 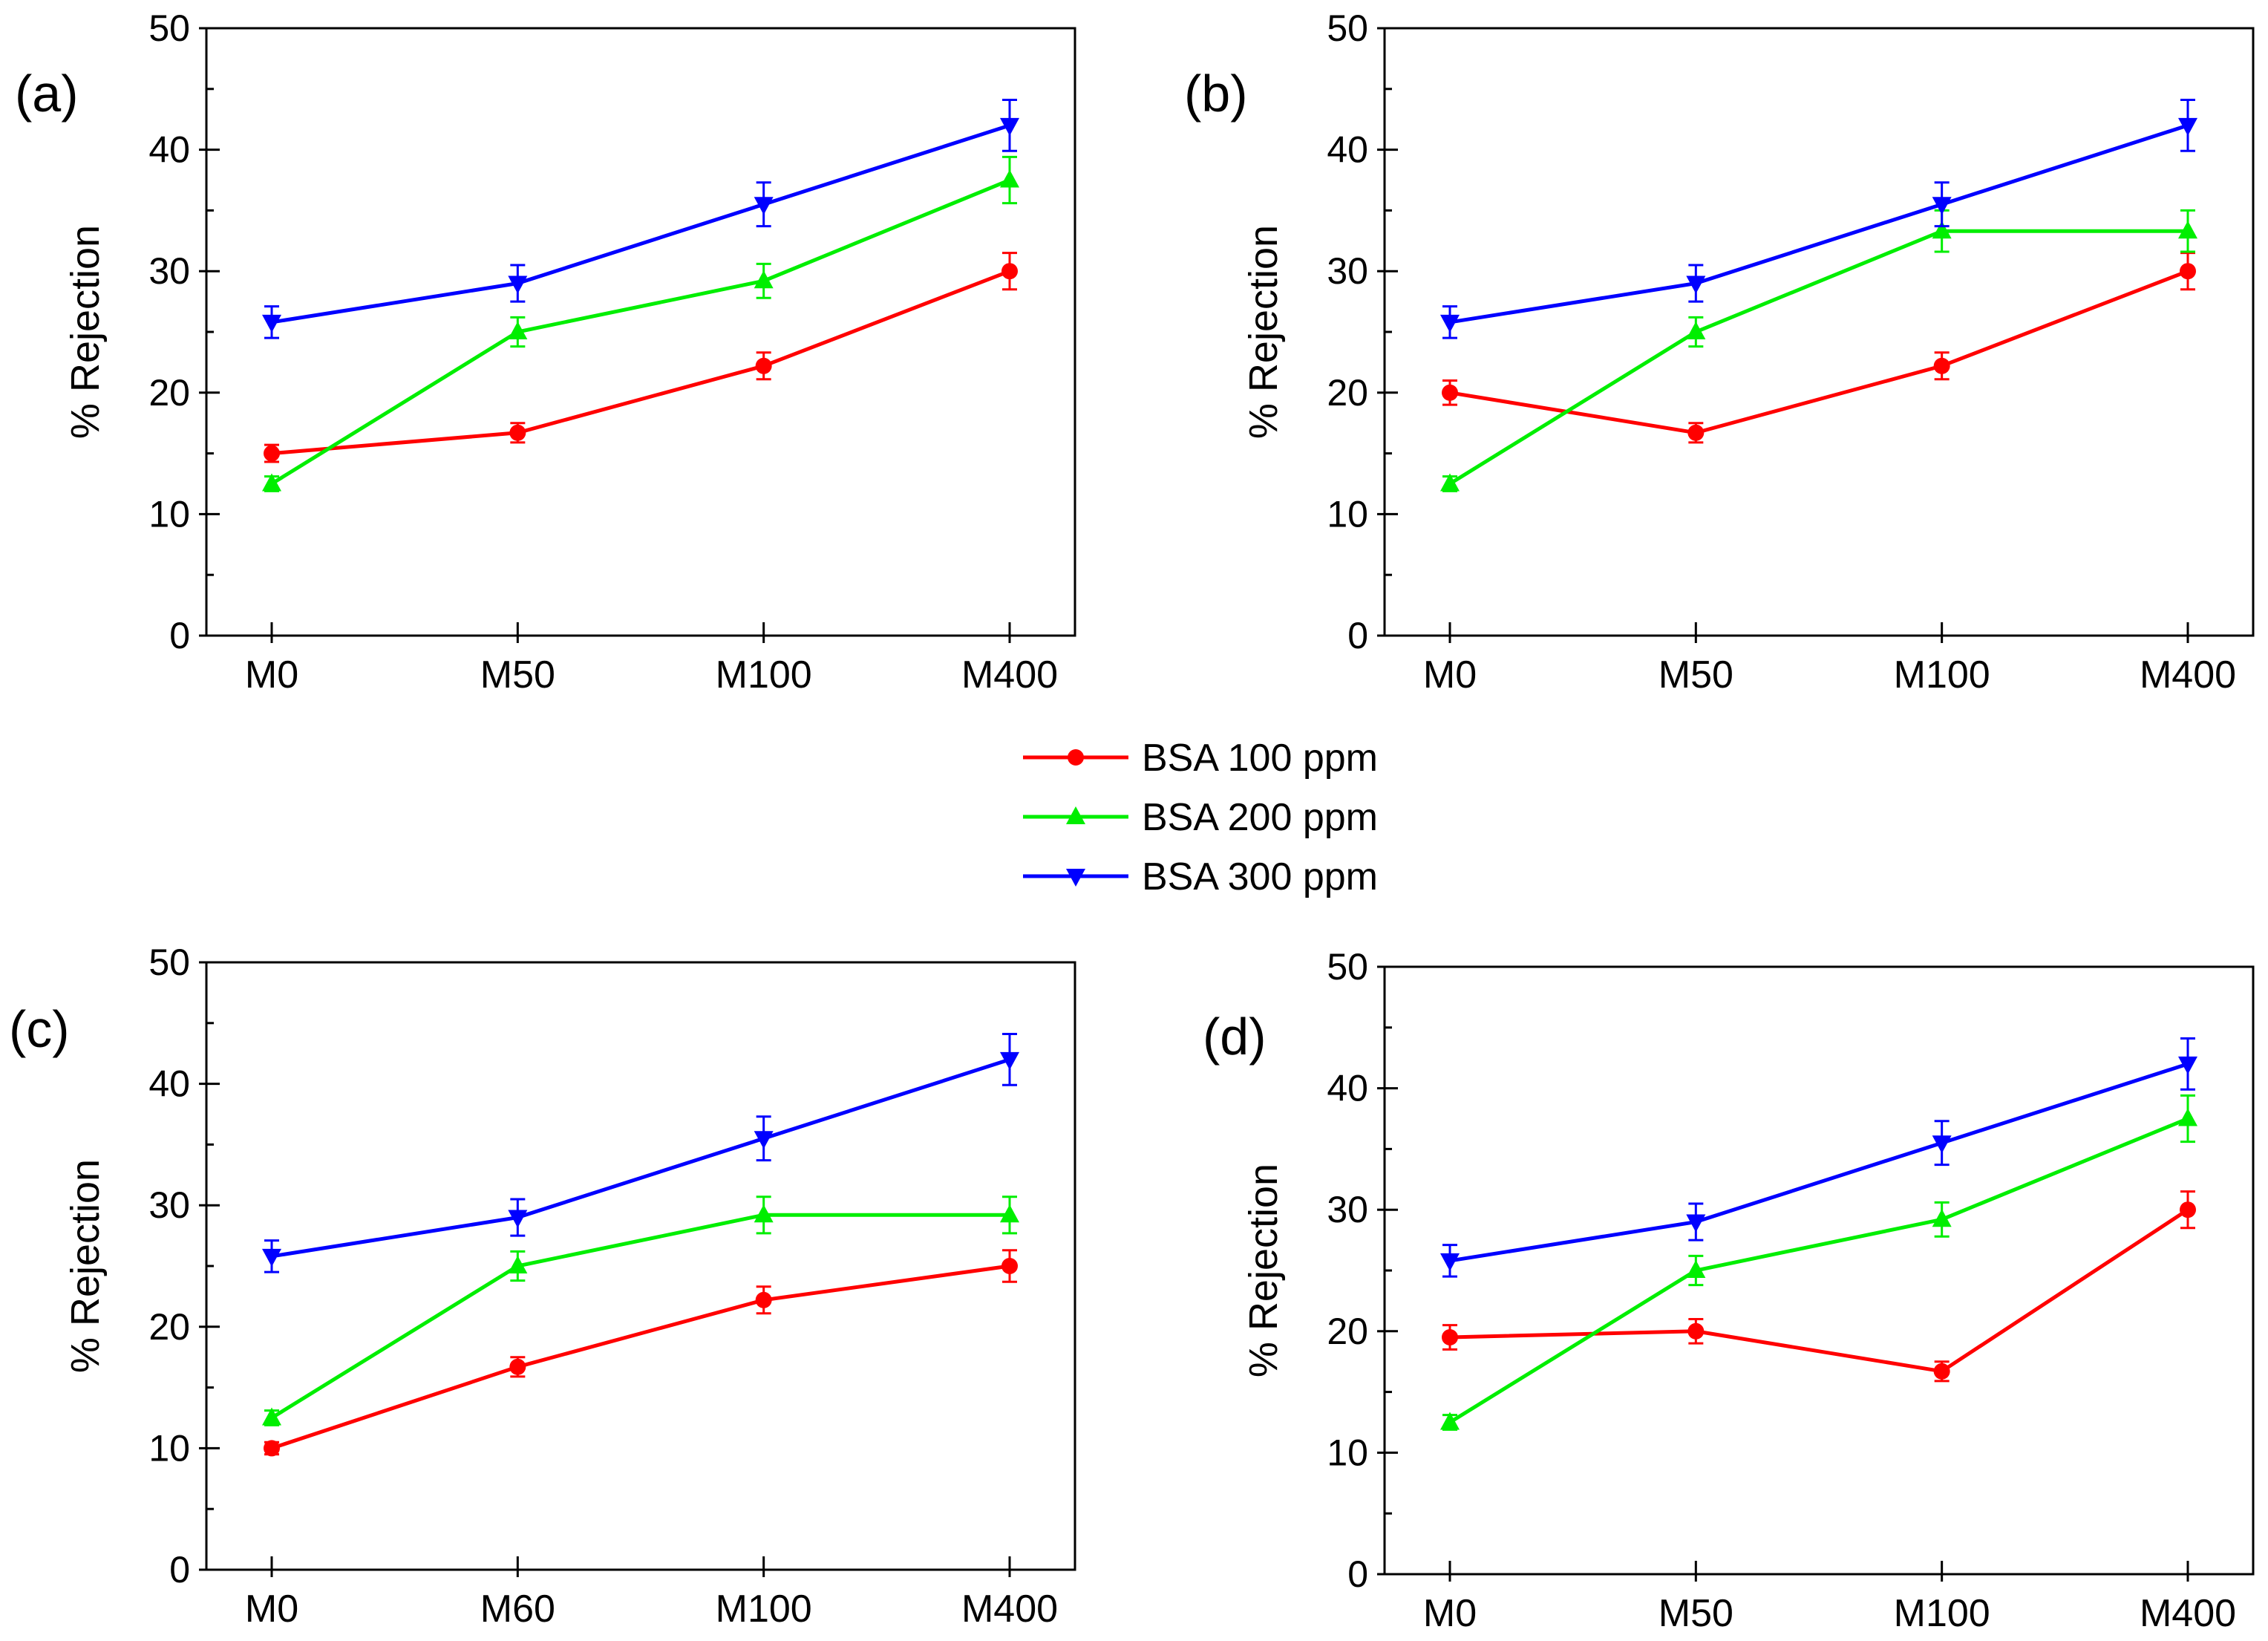 I want to click on legend-marker, so click(x=1075, y=815).